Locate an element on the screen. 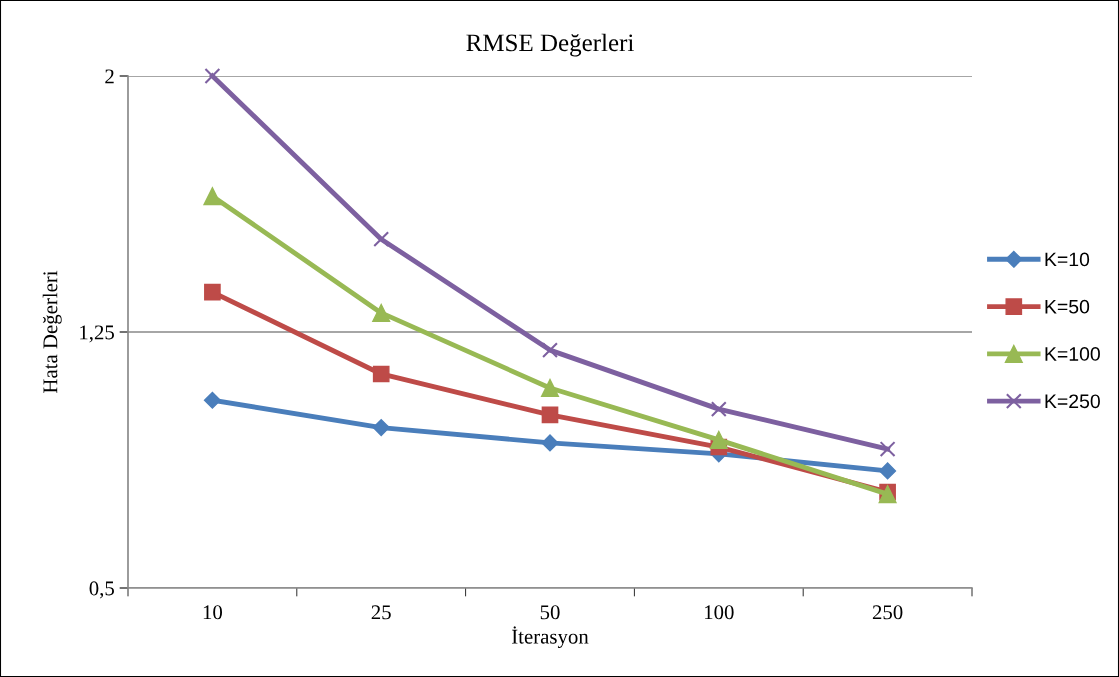 This screenshot has height=677, width=1119. y-tick-label: 2 is located at coordinates (109, 76).